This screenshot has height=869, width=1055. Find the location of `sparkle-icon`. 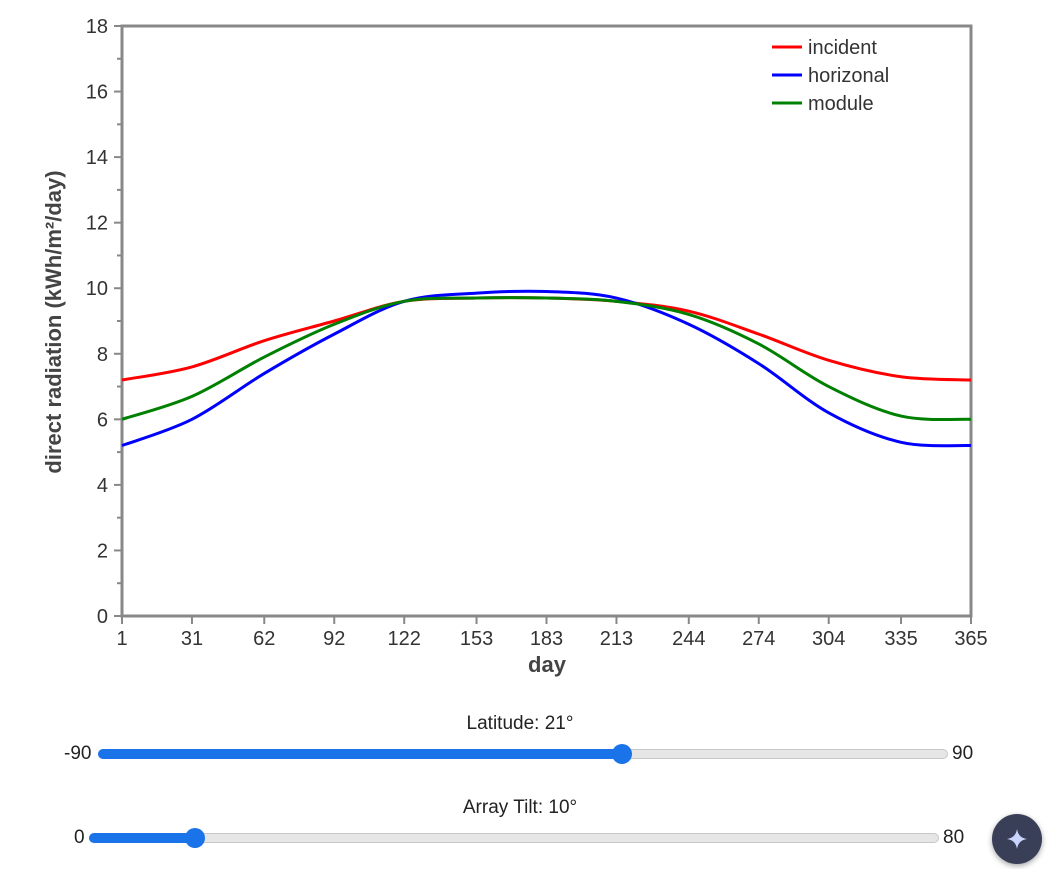

sparkle-icon is located at coordinates (1017, 839).